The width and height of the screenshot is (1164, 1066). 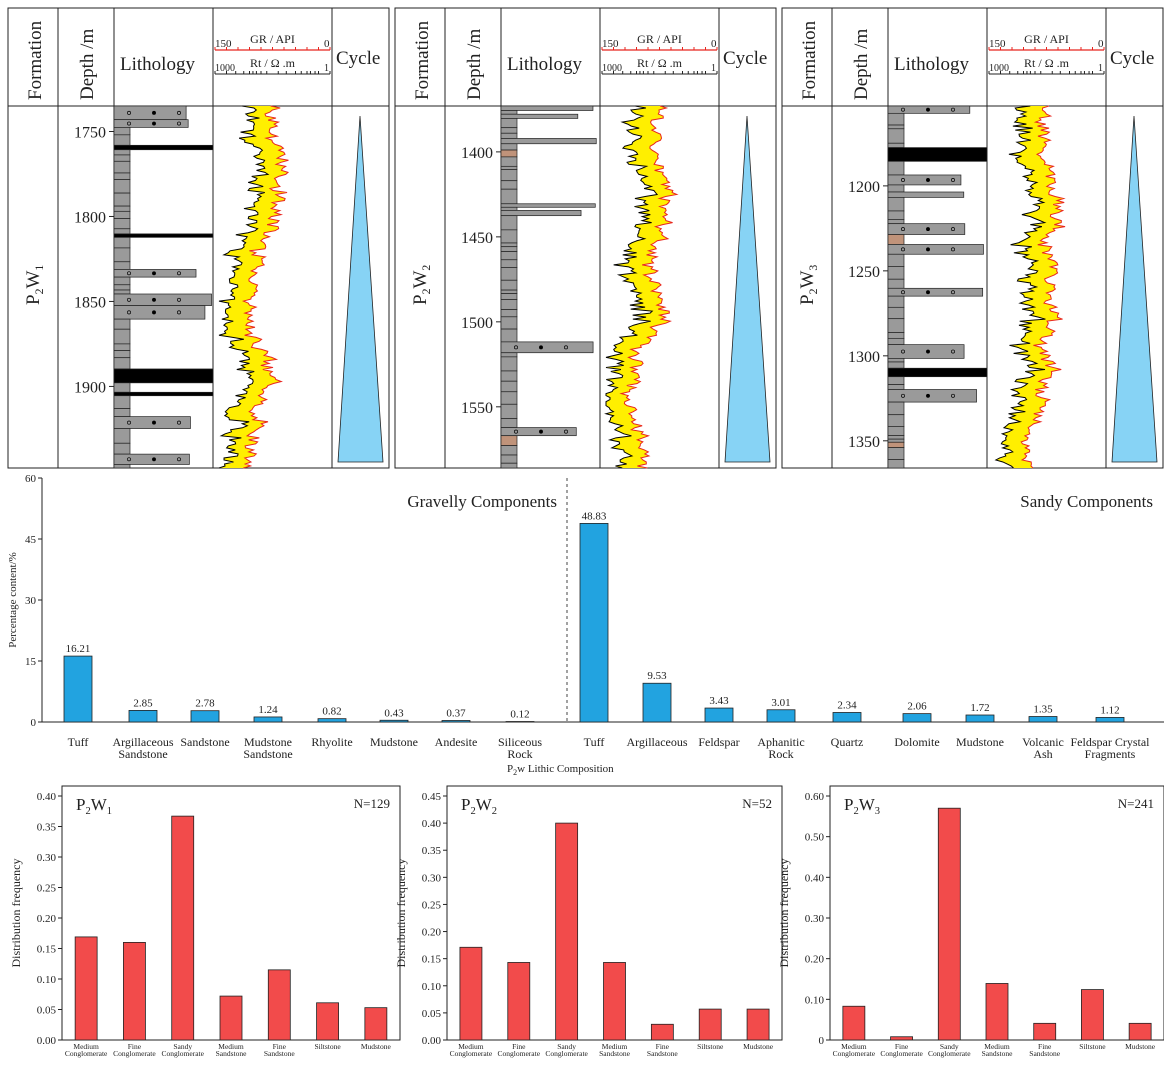 What do you see at coordinates (780, 754) in the screenshot?
I see `category-label: Rock` at bounding box center [780, 754].